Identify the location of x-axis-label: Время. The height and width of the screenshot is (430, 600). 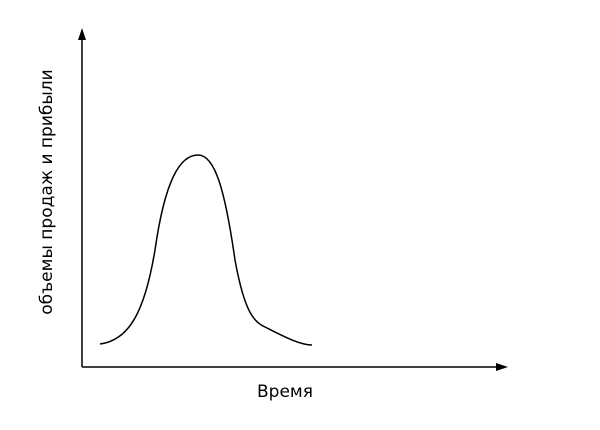
(285, 392).